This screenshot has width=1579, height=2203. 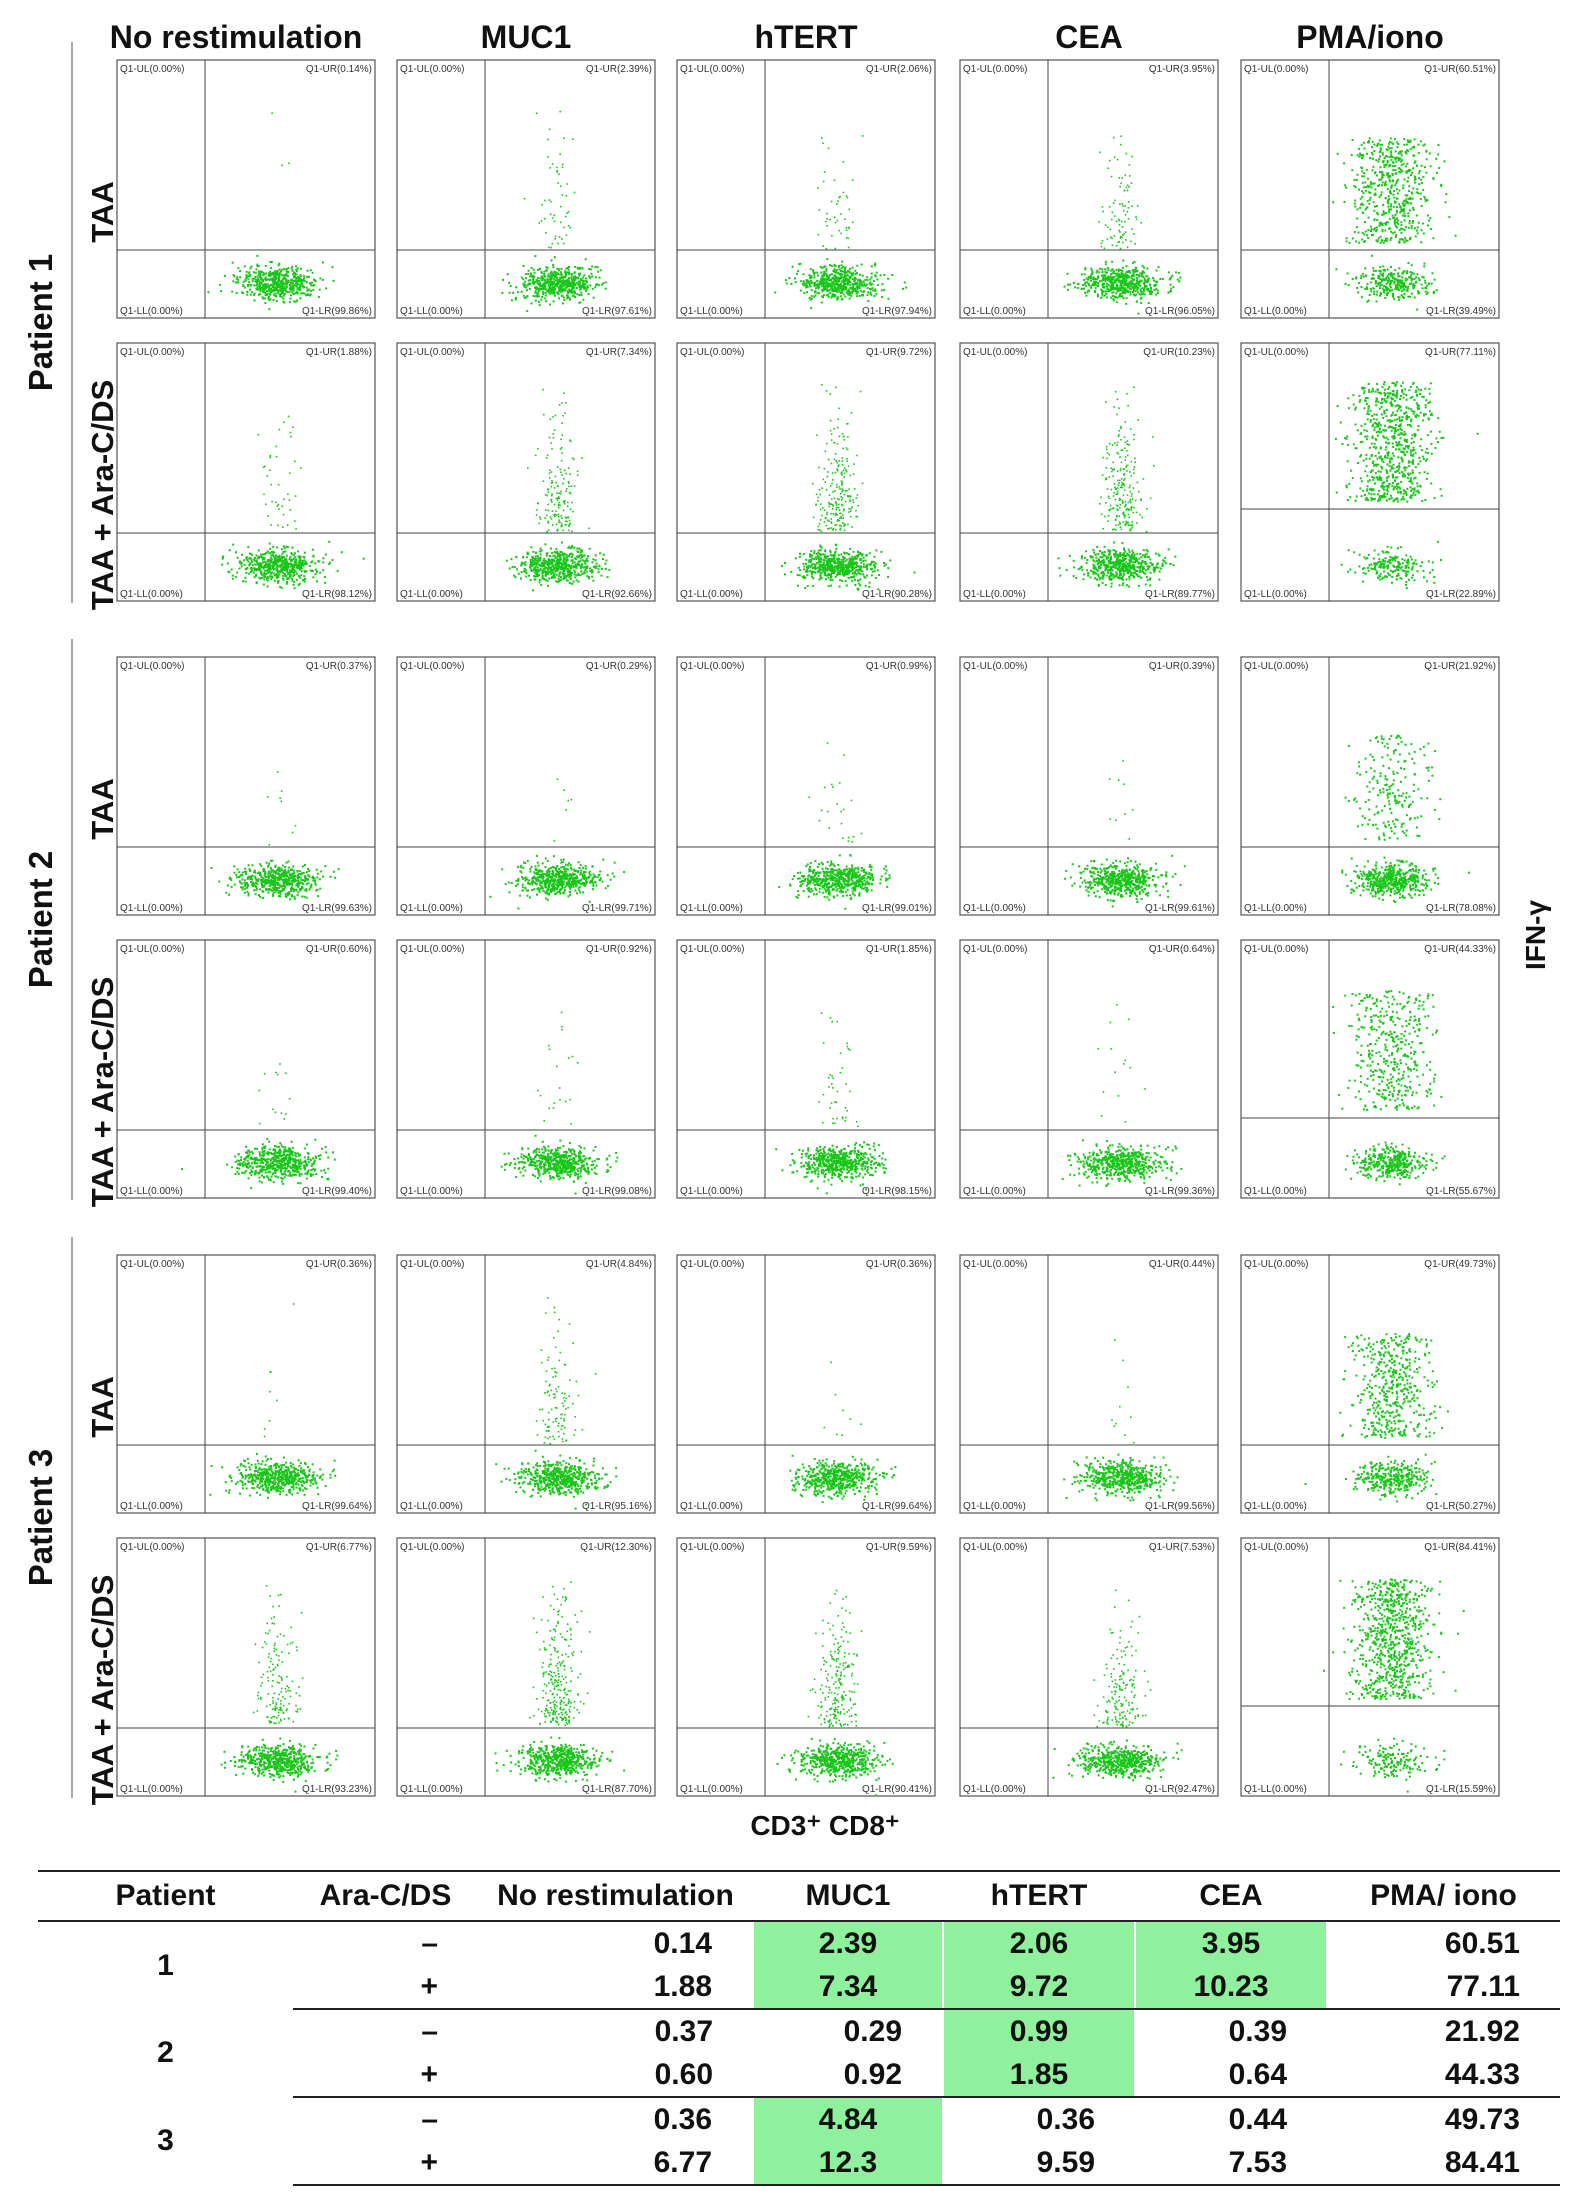 I want to click on quadrant-ll-label: Q1-LL(0.00%), so click(x=431, y=311).